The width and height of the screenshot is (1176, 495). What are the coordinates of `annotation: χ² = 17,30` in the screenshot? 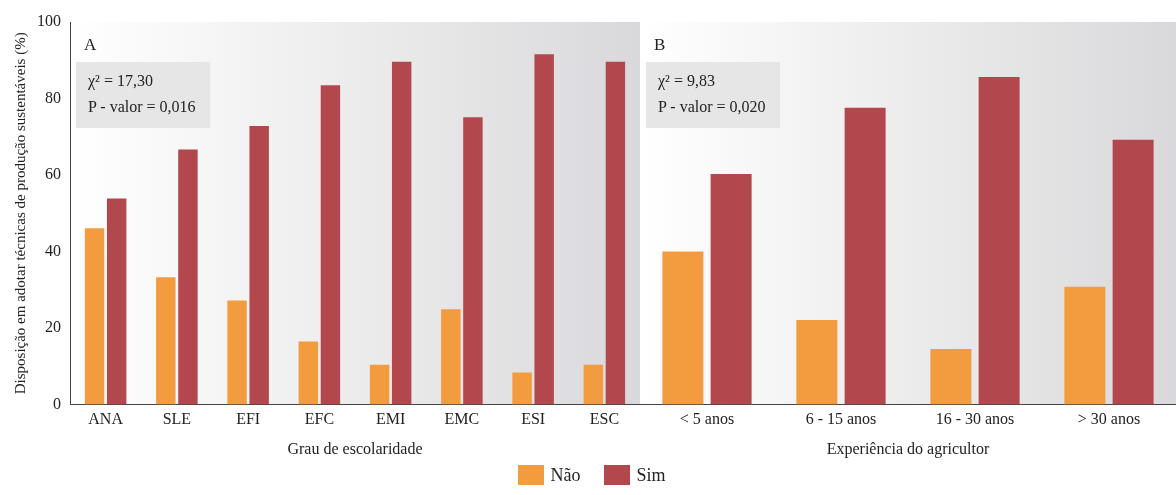 It's located at (120, 81).